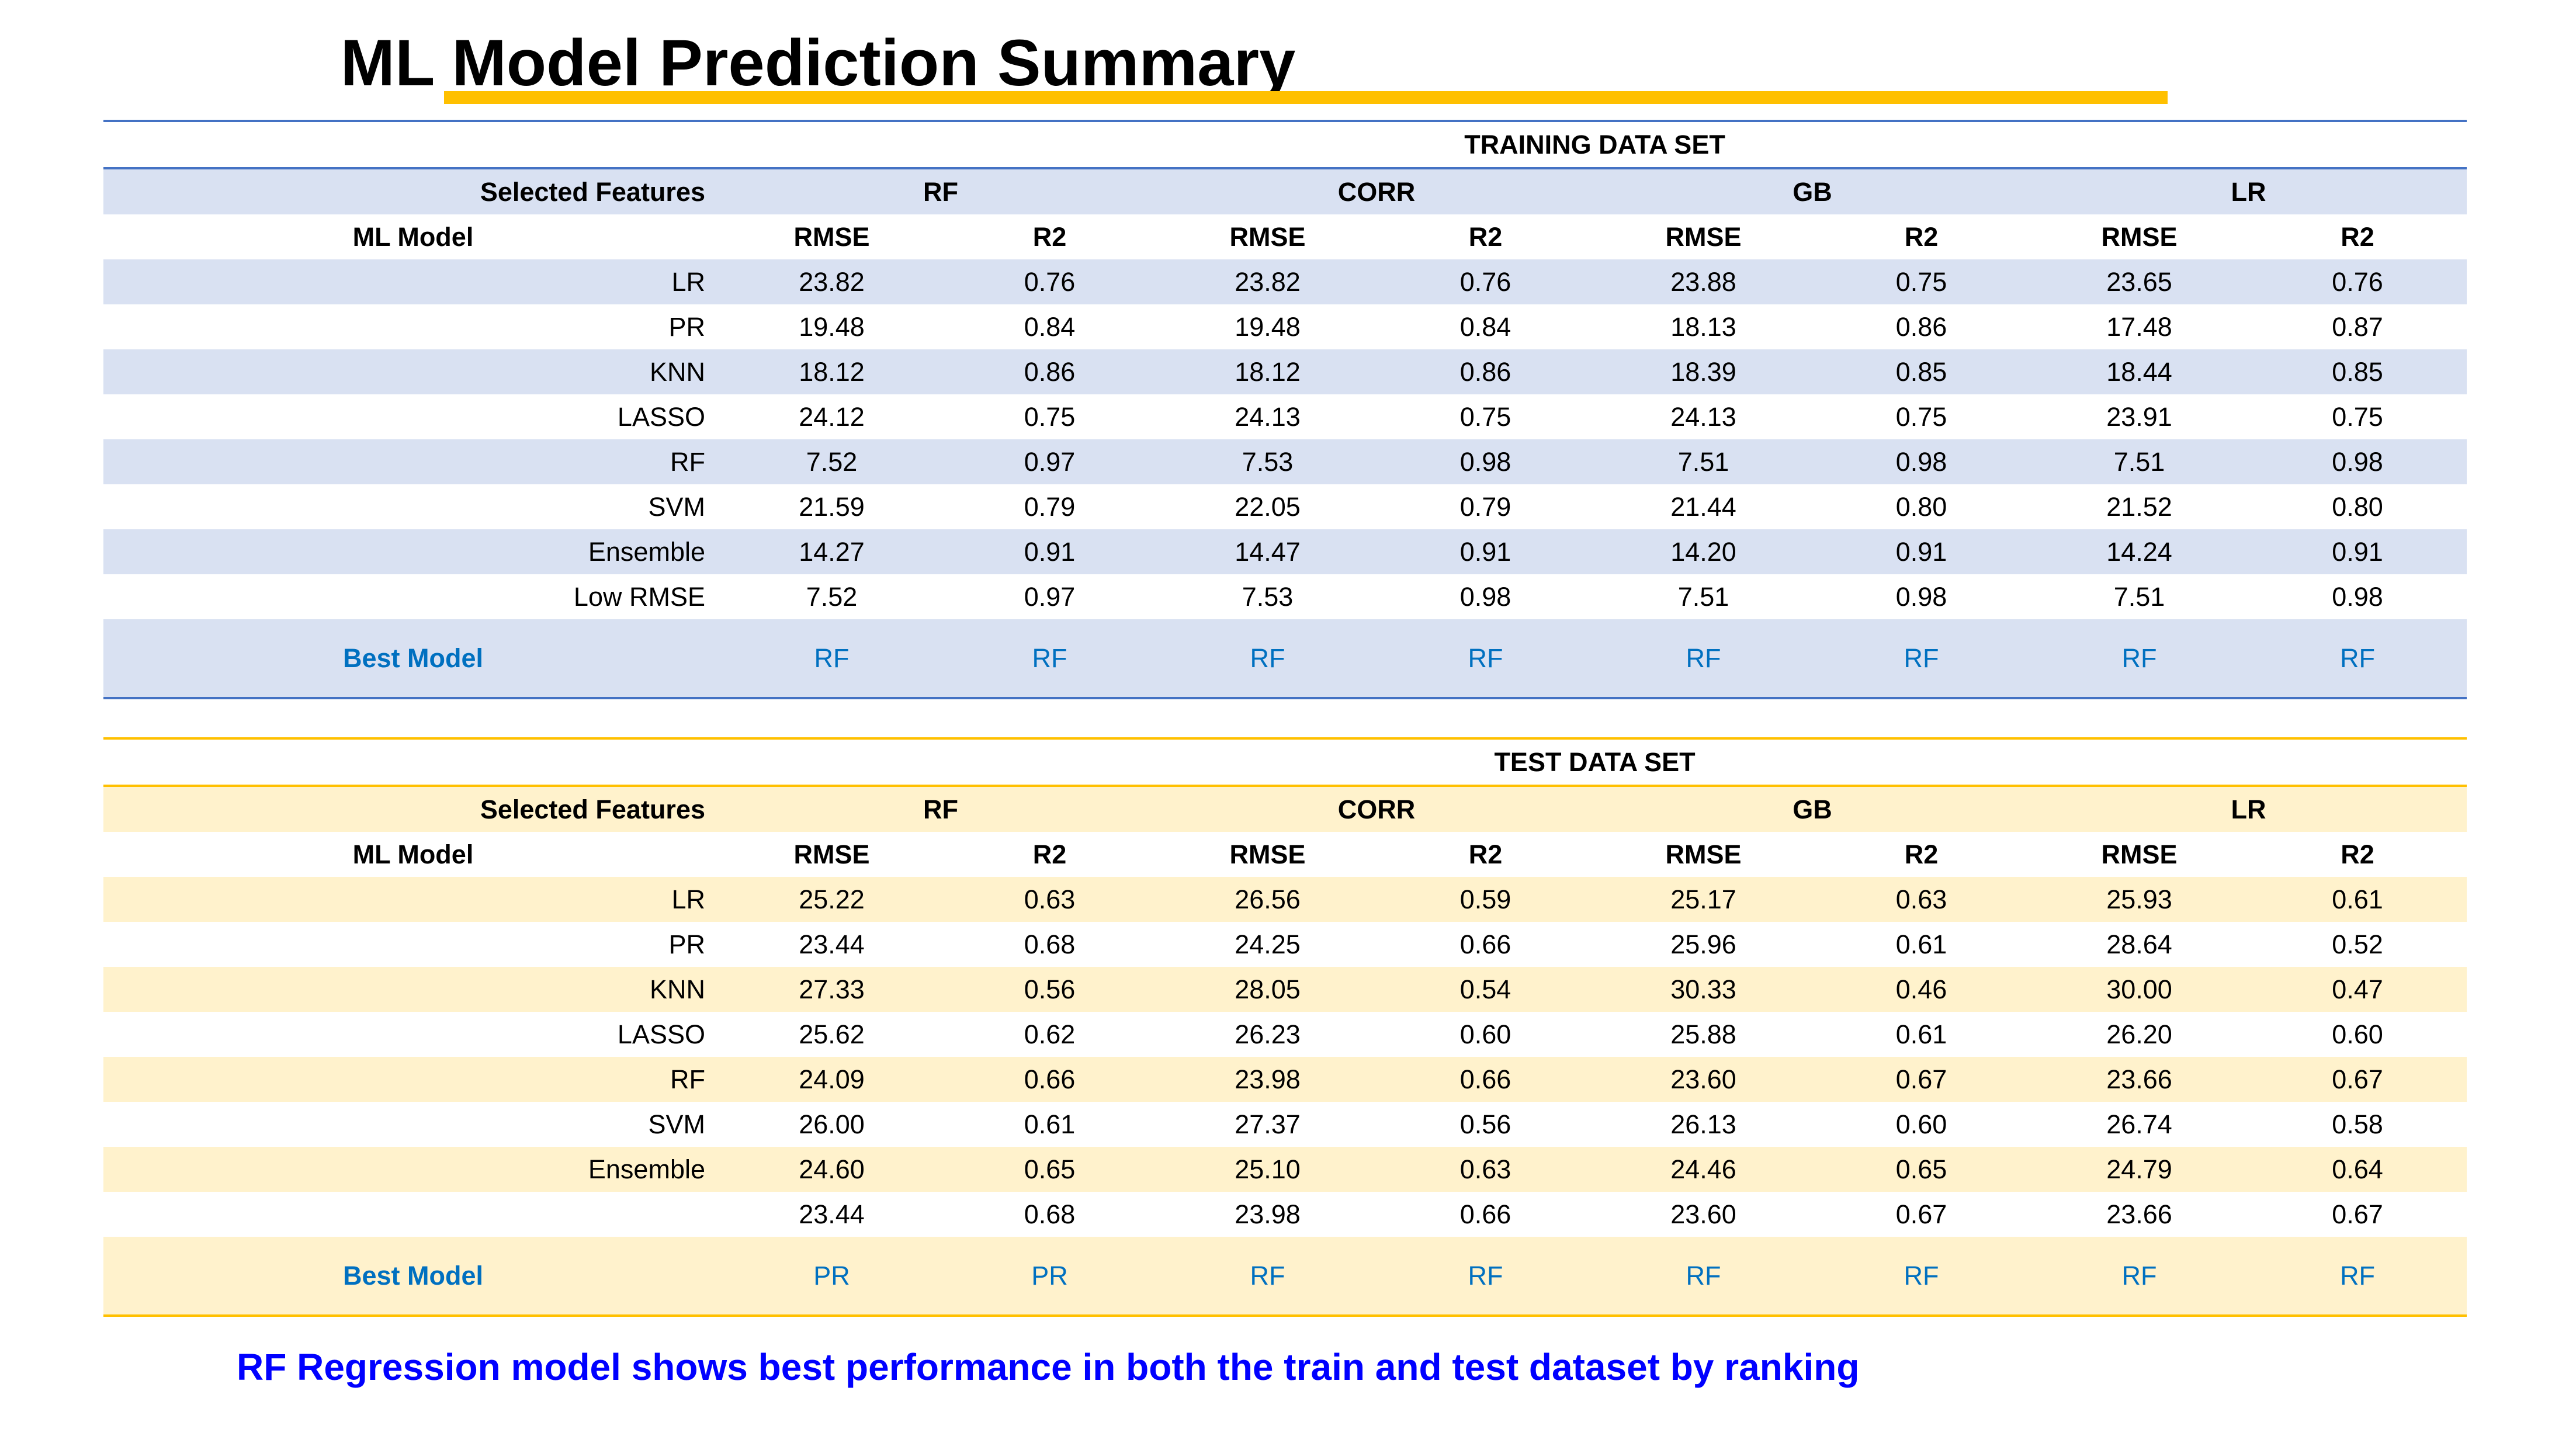 This screenshot has height=1450, width=2576. What do you see at coordinates (1050, 596) in the screenshot?
I see `metric-value: 0.97` at bounding box center [1050, 596].